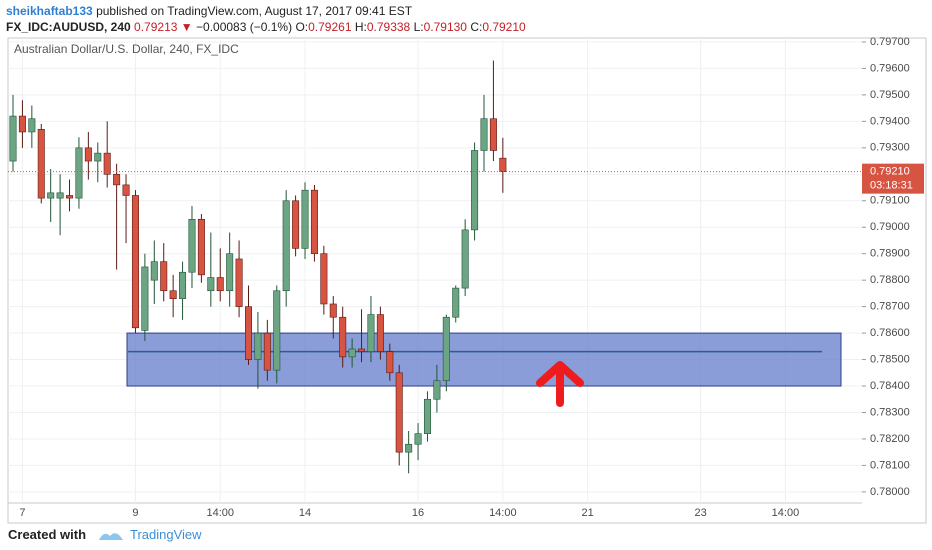 This screenshot has height=550, width=932. What do you see at coordinates (587, 513) in the screenshot?
I see `x-tick-label: 21` at bounding box center [587, 513].